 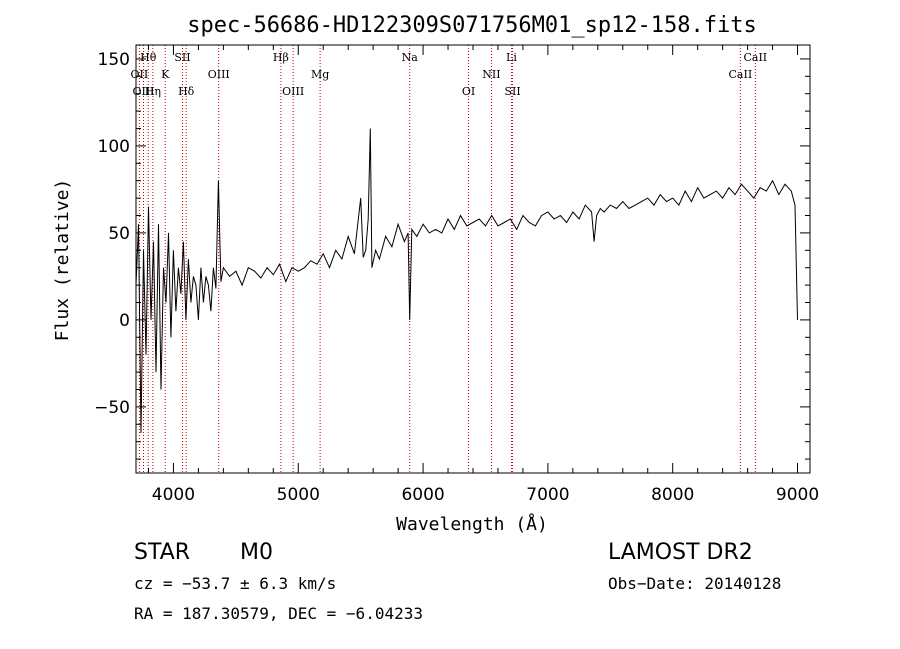 I want to click on spectral-line-label: Hη, so click(x=153, y=91).